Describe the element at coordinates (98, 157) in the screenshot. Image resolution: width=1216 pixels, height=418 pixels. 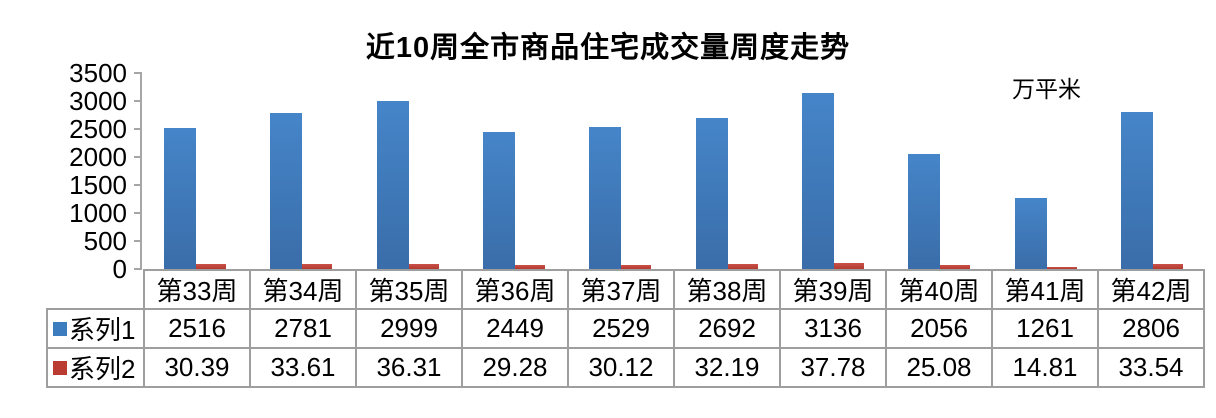
I see `y-tick-label: 2000` at that location.